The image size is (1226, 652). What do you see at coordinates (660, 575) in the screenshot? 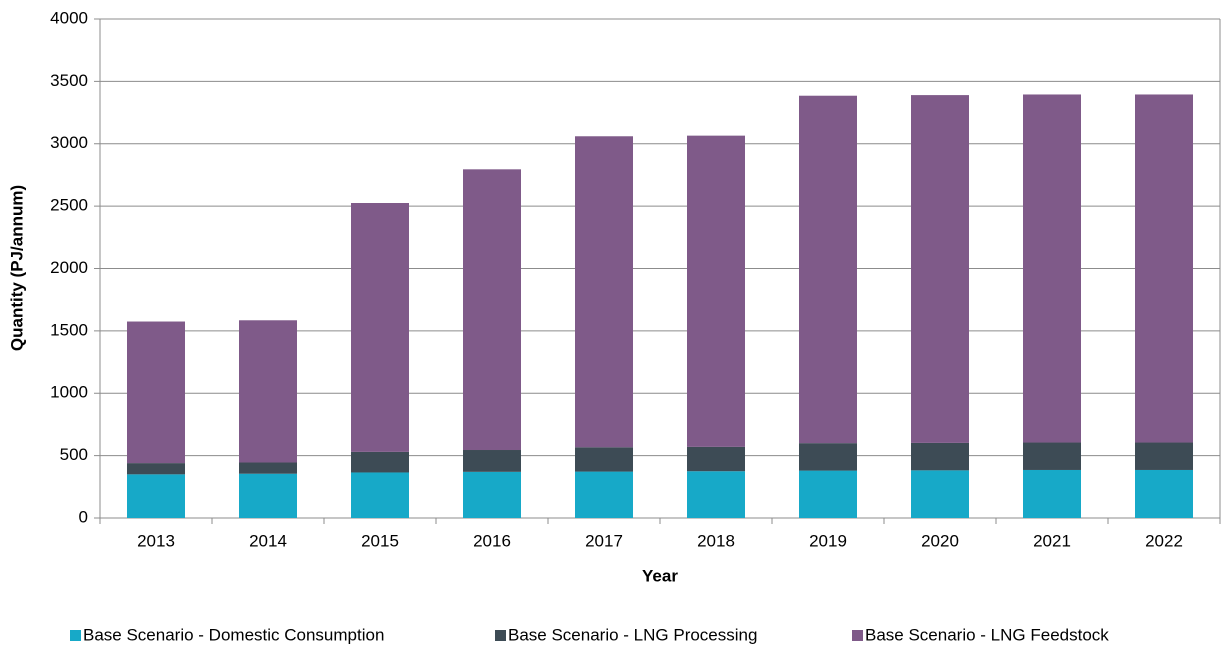
I see `x-axis-title: Year` at bounding box center [660, 575].